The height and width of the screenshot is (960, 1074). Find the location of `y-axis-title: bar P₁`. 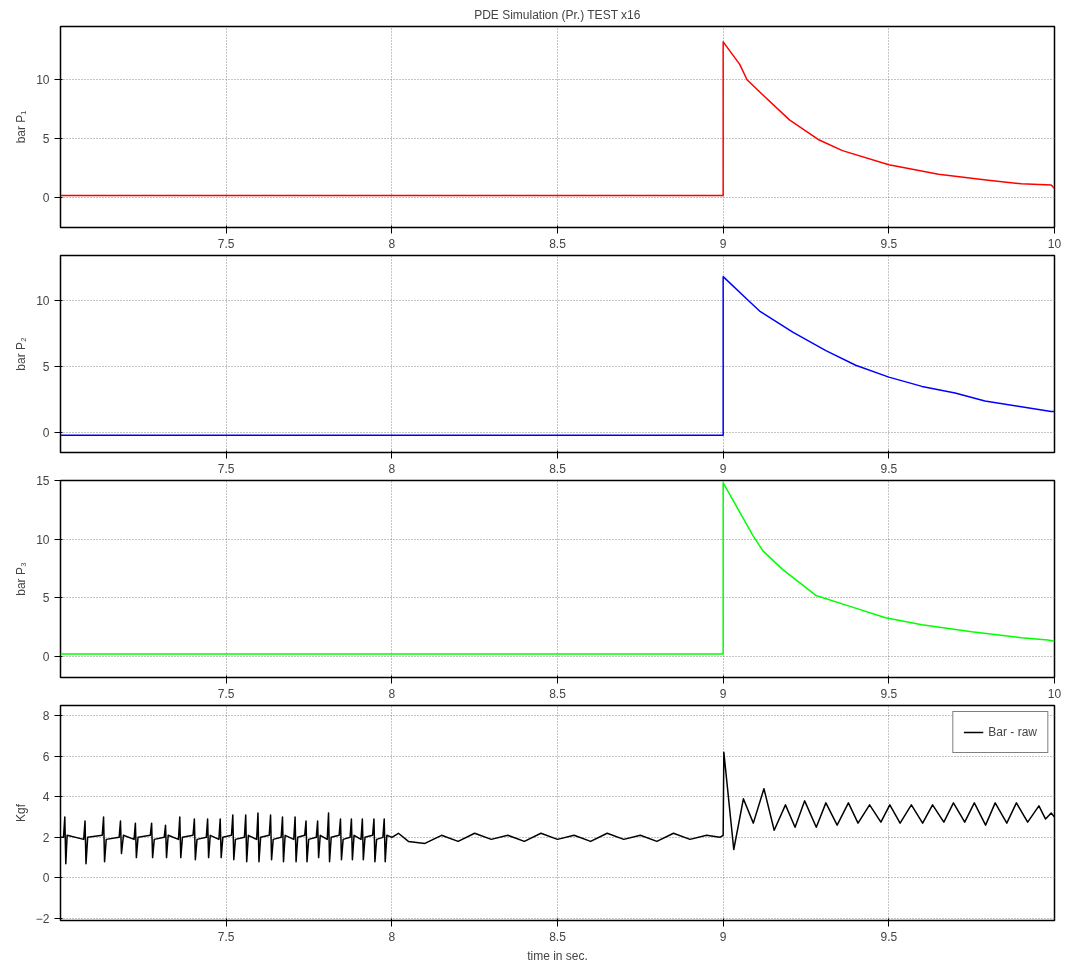

y-axis-title: bar P₁ is located at coordinates (21, 127).